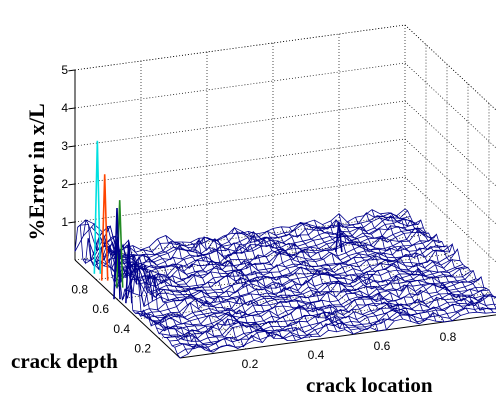  Describe the element at coordinates (64, 108) in the screenshot. I see `z-tick-label: 4` at that location.